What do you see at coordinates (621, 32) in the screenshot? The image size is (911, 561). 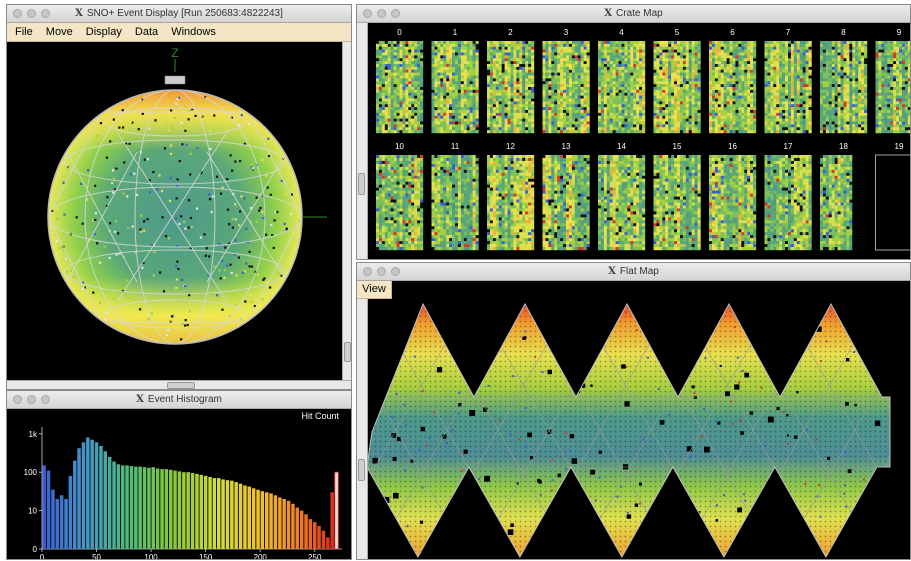 I see `crate-label: 4` at bounding box center [621, 32].